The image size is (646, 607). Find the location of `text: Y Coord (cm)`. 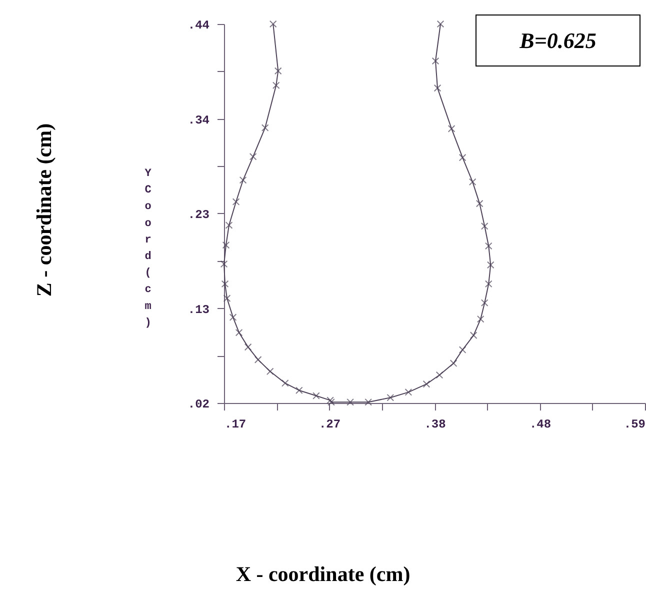

text: Y Coord (cm) is located at coordinates (148, 249).